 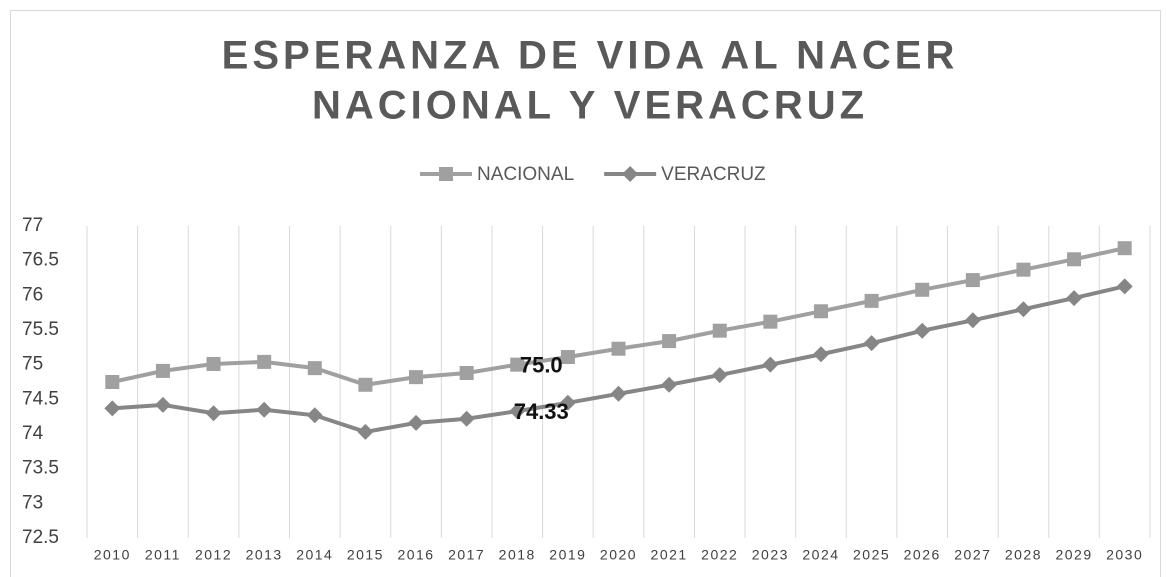 What do you see at coordinates (32, 364) in the screenshot?
I see `y-tick-label: 75` at bounding box center [32, 364].